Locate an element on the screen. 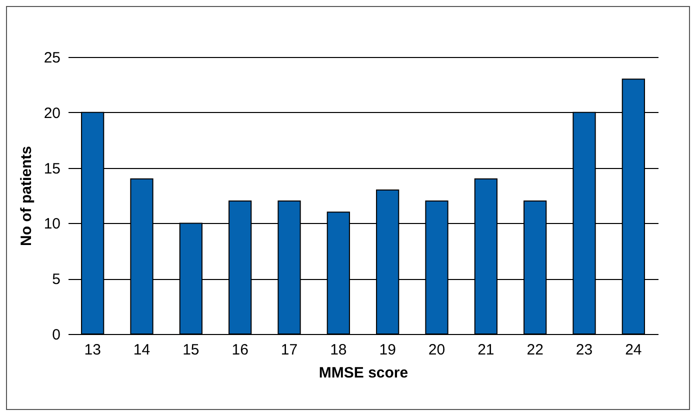 This screenshot has height=419, width=700. y-tick-label: 5 is located at coordinates (56, 279).